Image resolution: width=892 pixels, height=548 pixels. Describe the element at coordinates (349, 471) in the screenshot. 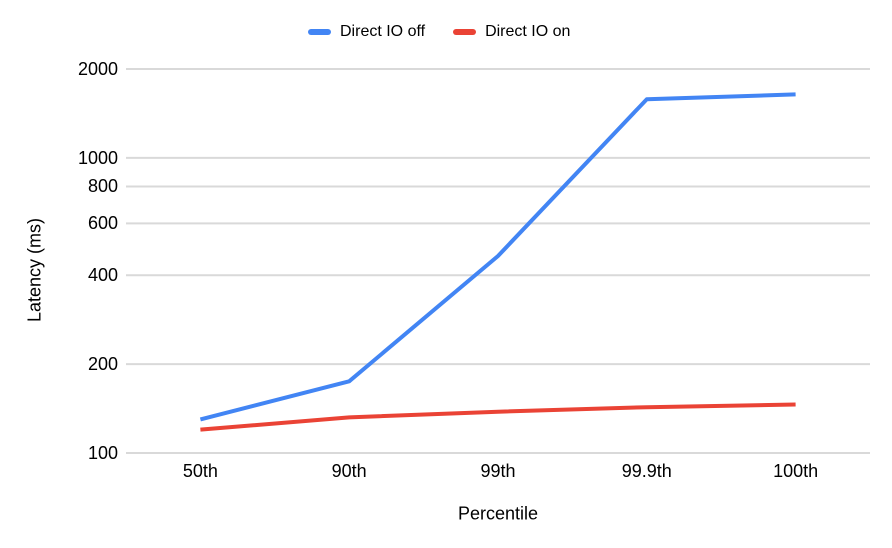

I see `x-tick-label-90th: 90th` at that location.